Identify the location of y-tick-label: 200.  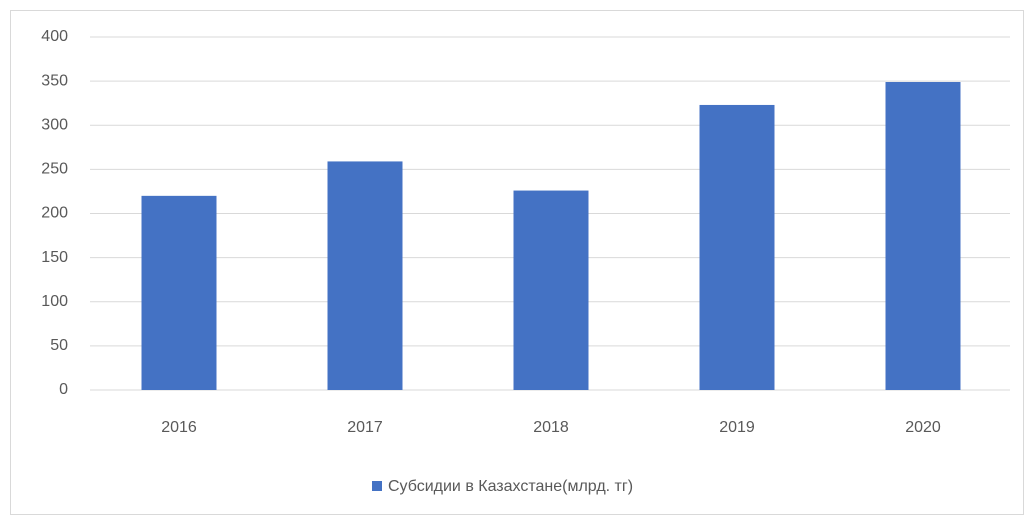
(54, 213).